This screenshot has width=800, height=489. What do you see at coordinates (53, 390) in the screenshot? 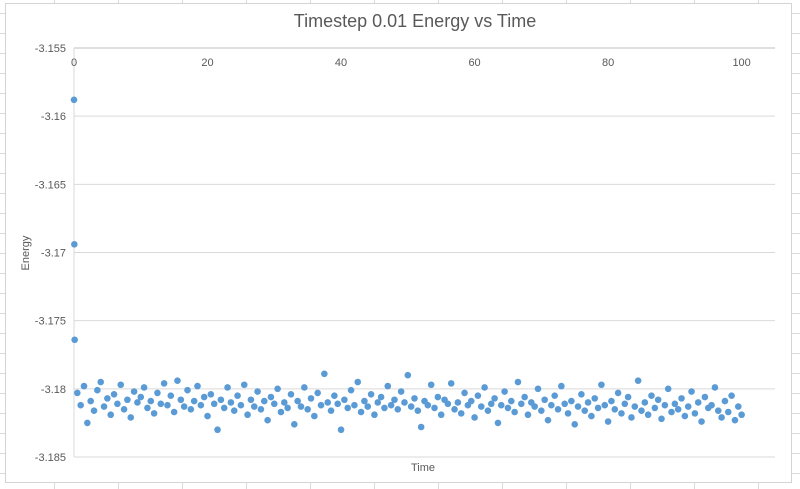
I see `y-tick-label: -3.18` at bounding box center [53, 390].